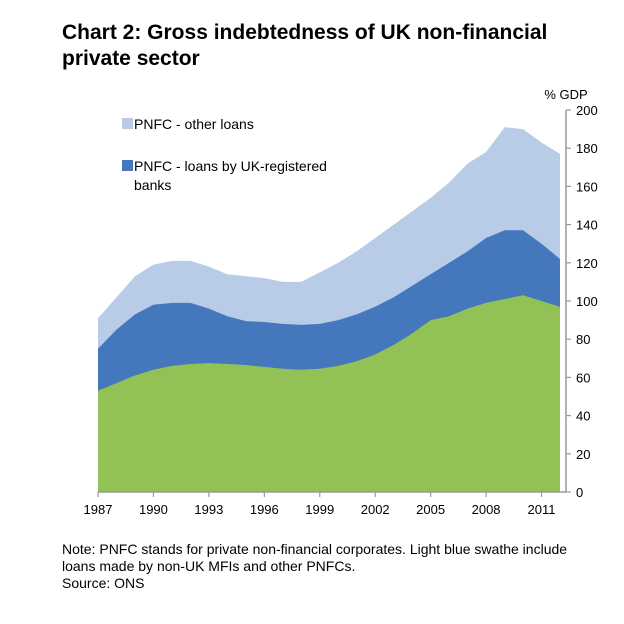  I want to click on x-tick-label: 1999, so click(319, 509).